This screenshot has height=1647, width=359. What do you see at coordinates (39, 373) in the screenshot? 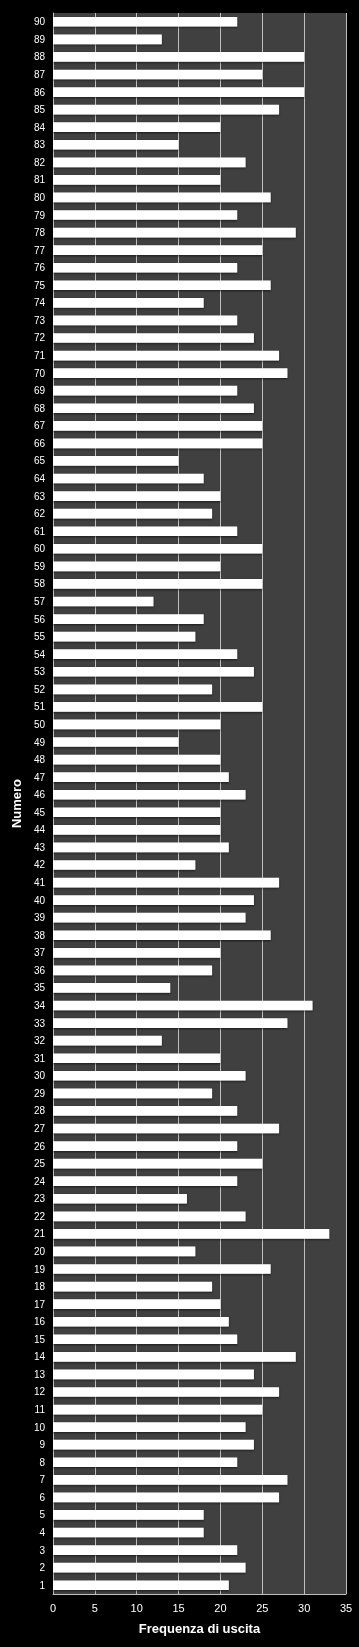
I see `y-tick-label: 70` at bounding box center [39, 373].